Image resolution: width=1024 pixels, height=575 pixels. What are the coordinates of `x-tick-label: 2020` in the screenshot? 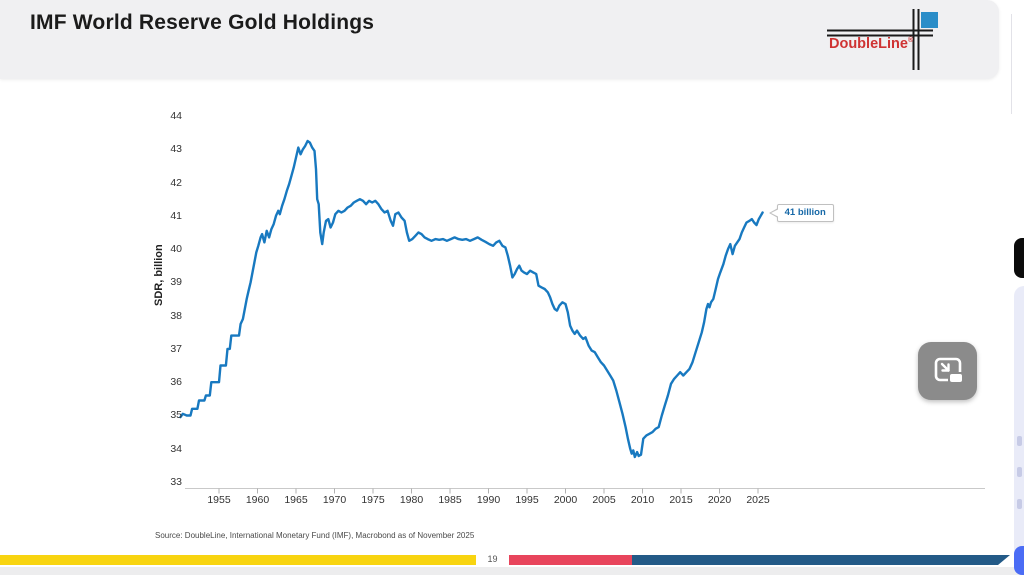 It's located at (719, 500).